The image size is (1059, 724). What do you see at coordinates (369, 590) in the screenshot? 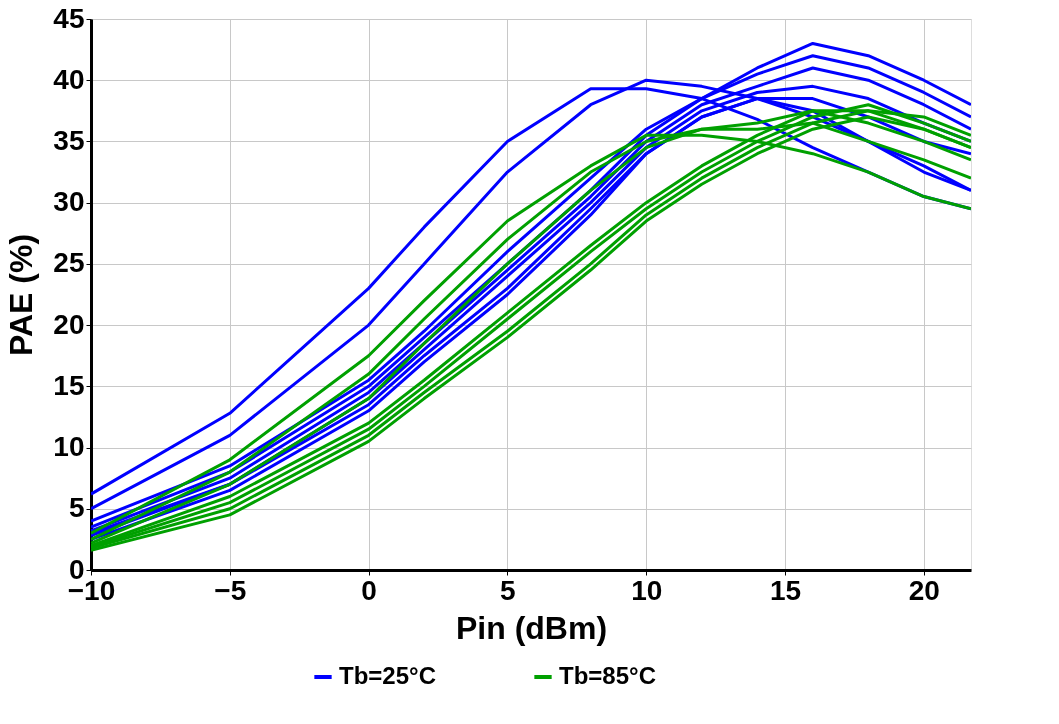
I see `x-tick-label: 0` at bounding box center [369, 590].